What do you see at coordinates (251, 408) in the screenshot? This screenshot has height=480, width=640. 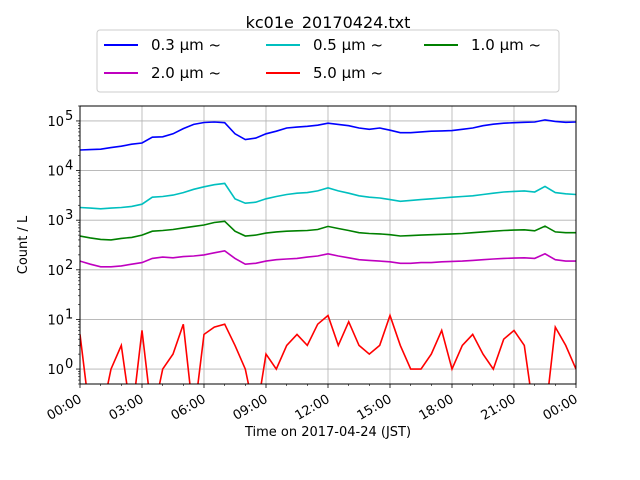 I see `x-tick-label: 09:00` at bounding box center [251, 408].